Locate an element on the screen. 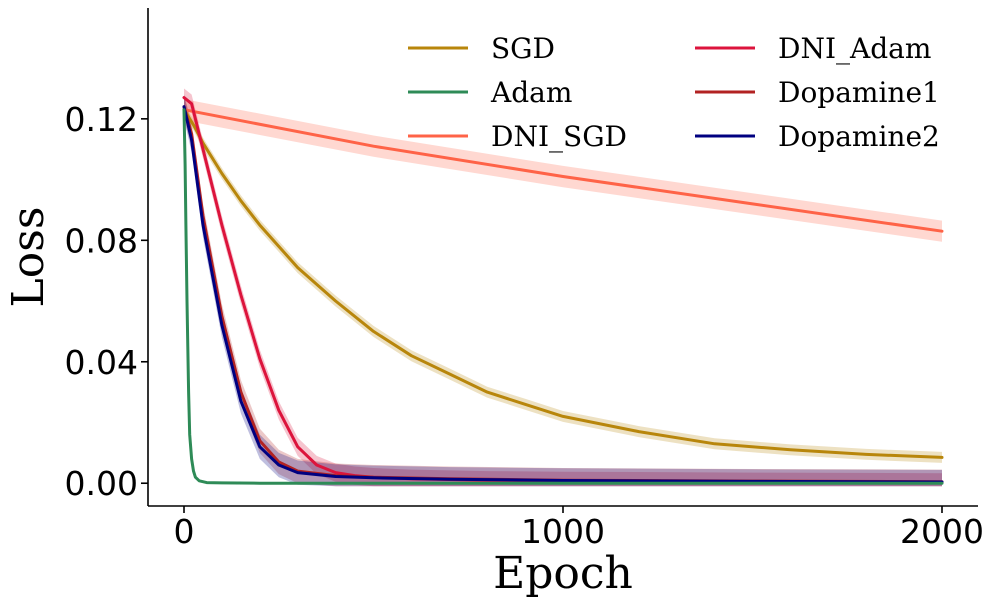 The height and width of the screenshot is (607, 996). legend-label: Dopamine2 is located at coordinates (859, 136).